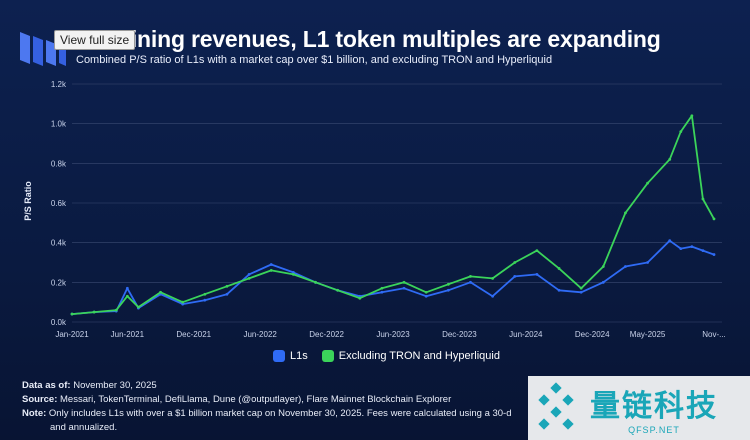 This screenshot has height=440, width=750. I want to click on x-tick-label: Jan-2021, so click(72, 334).